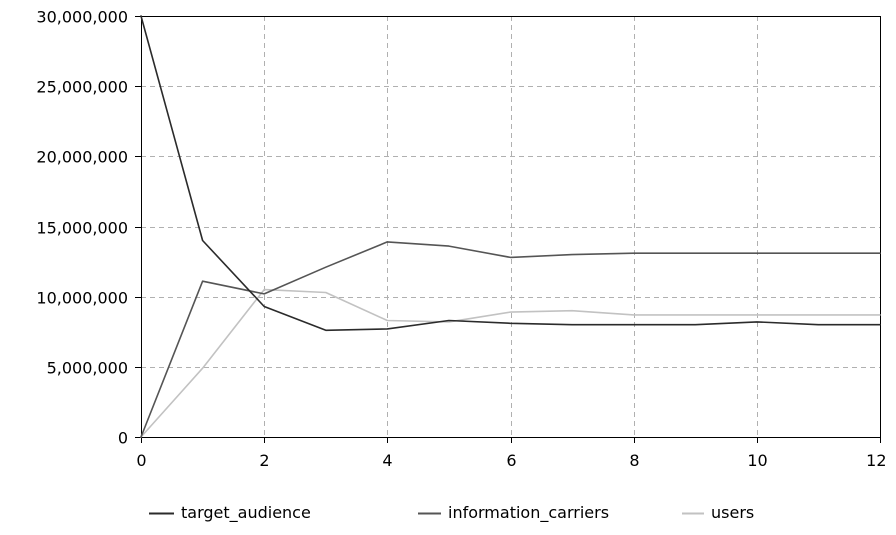 The height and width of the screenshot is (535, 896). I want to click on x-tick-label: 10, so click(757, 460).